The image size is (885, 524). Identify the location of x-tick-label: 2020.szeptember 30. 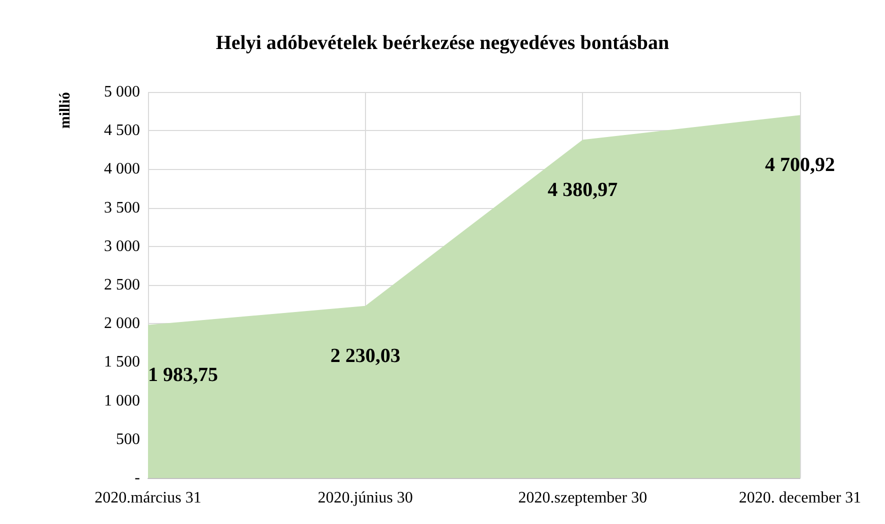
(583, 498).